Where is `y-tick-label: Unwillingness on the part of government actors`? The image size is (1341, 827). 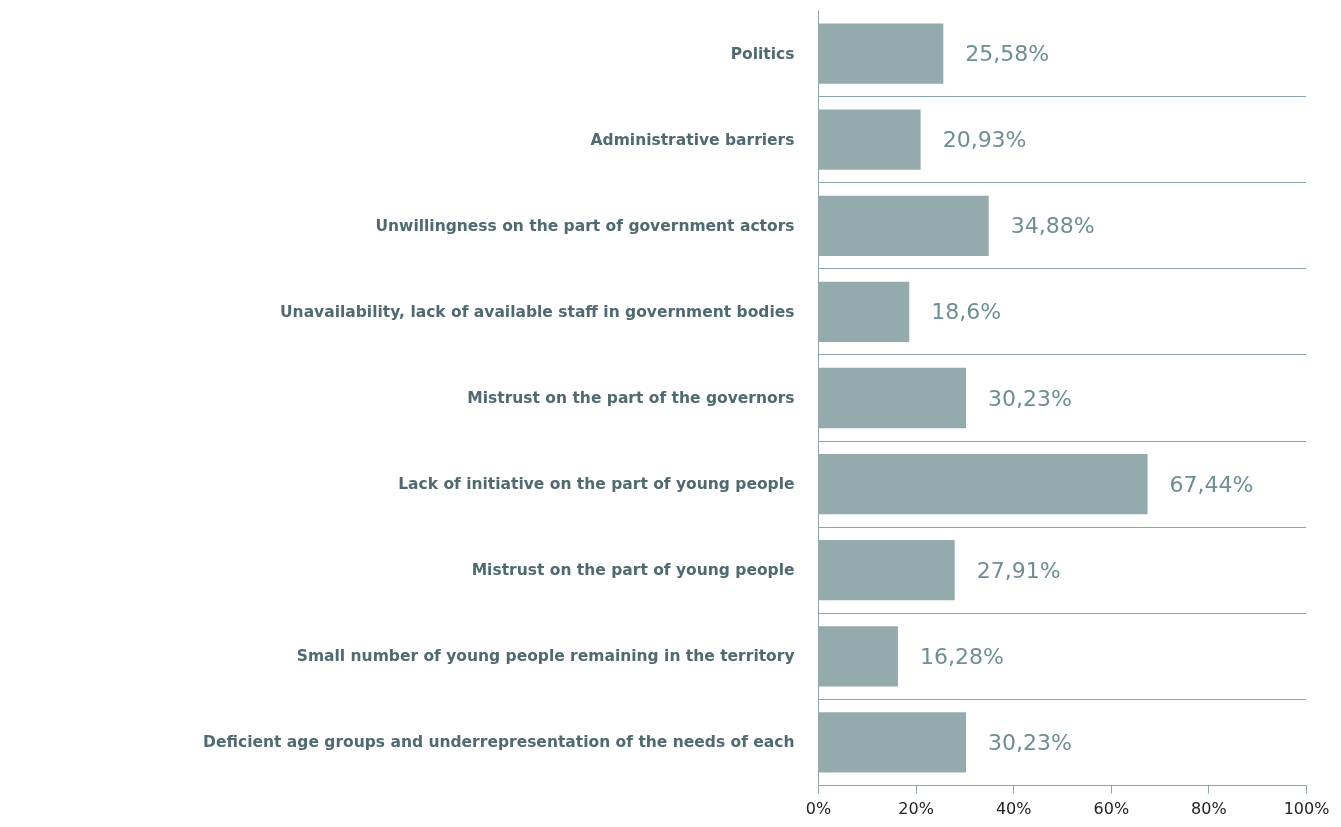 y-tick-label: Unwillingness on the part of government actors is located at coordinates (585, 225).